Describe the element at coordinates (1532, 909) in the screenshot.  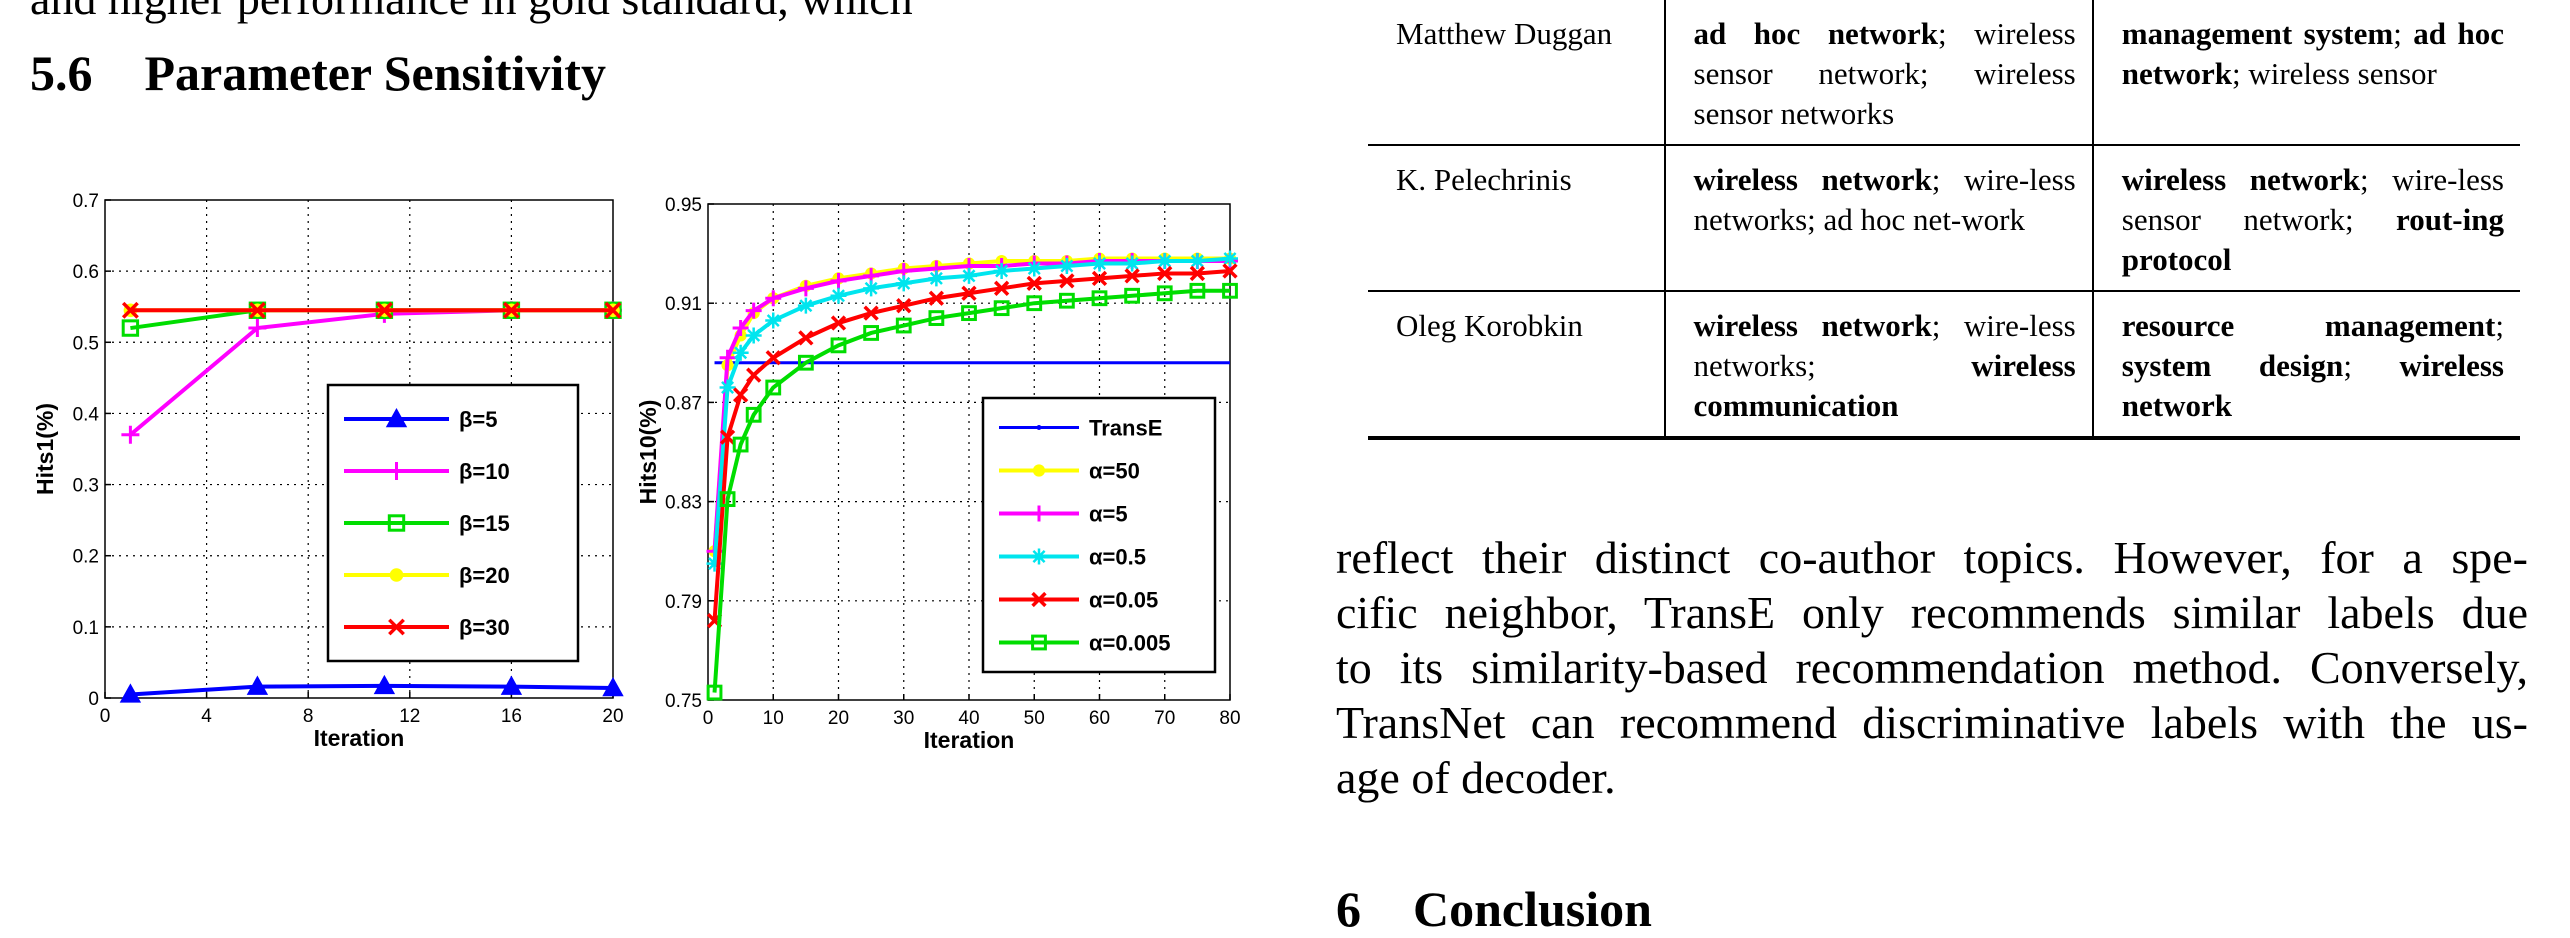
I see `next-section-title: Conclusion` at that location.